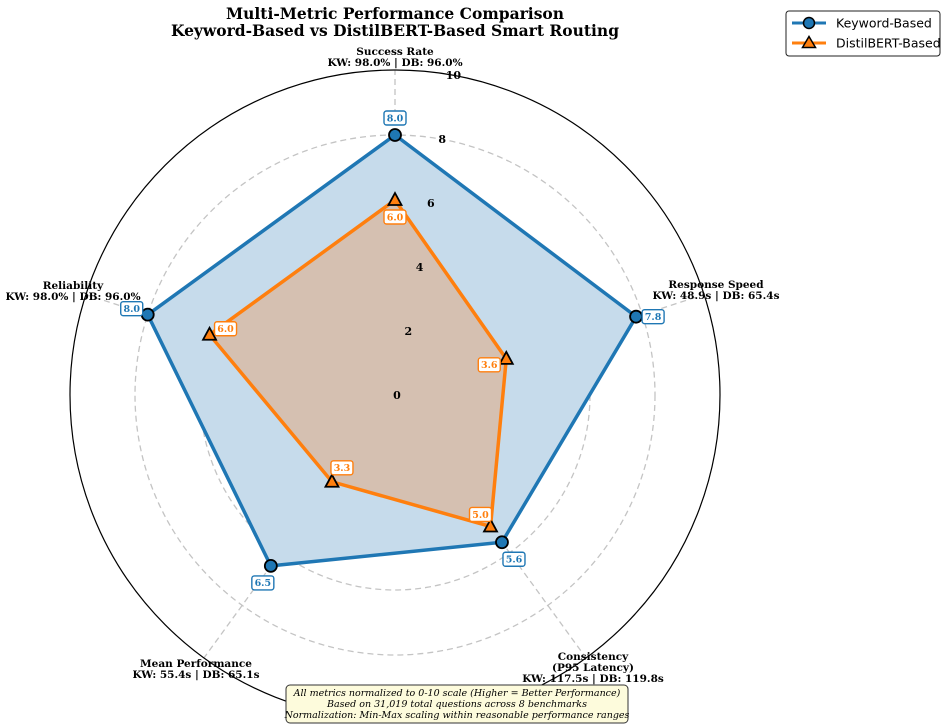 Image resolution: width=946 pixels, height=727 pixels. I want to click on value-box-distilbert-speed, so click(489, 365).